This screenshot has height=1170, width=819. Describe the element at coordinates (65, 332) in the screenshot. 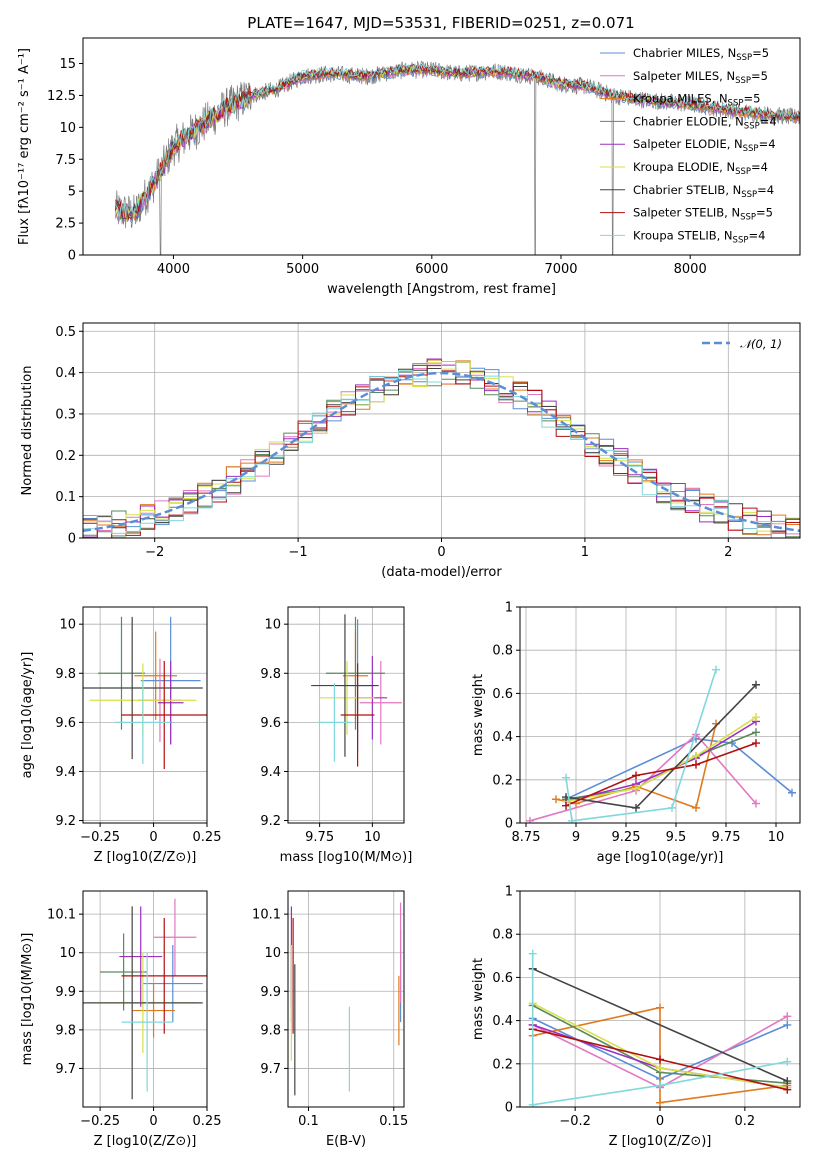

I see `y-tick-label: 0.5` at that location.